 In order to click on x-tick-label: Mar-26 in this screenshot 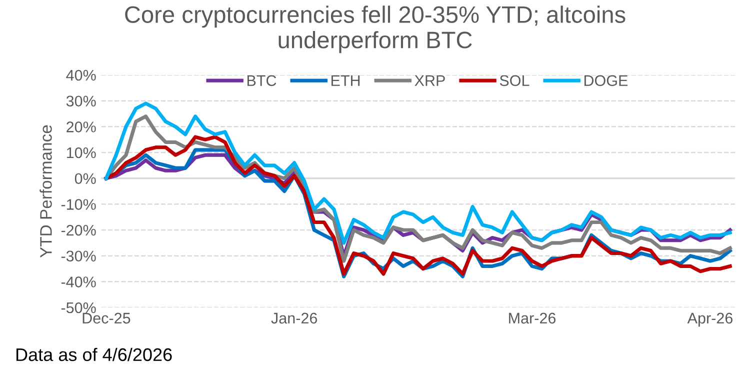, I will do `click(532, 318)`.